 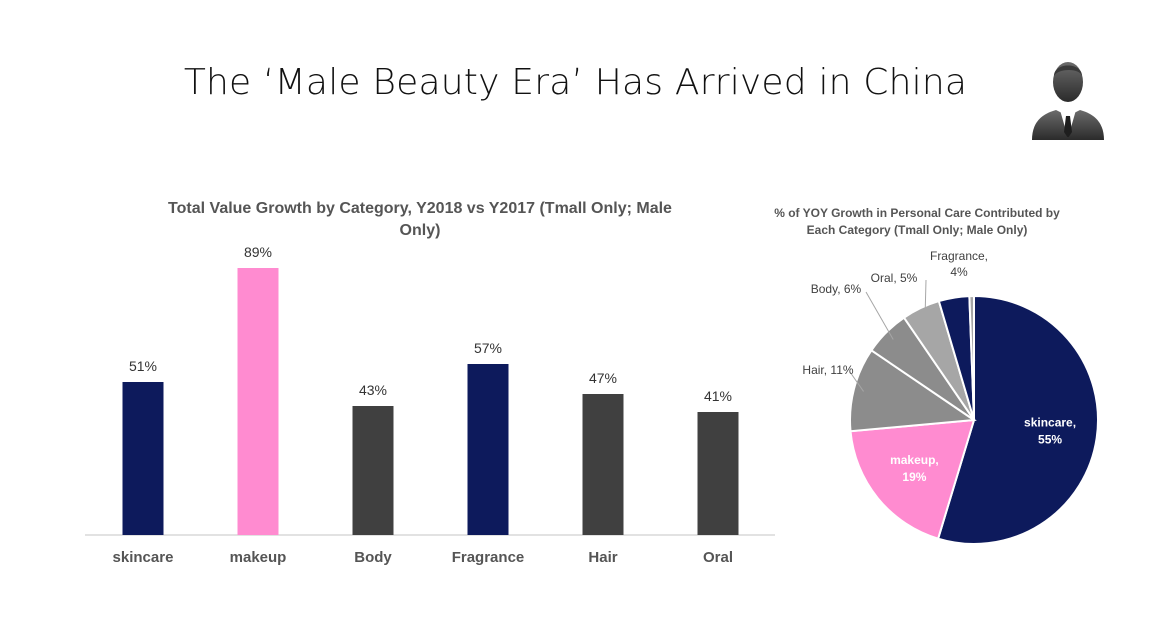 What do you see at coordinates (913, 390) in the screenshot?
I see `pie-slice-hair` at bounding box center [913, 390].